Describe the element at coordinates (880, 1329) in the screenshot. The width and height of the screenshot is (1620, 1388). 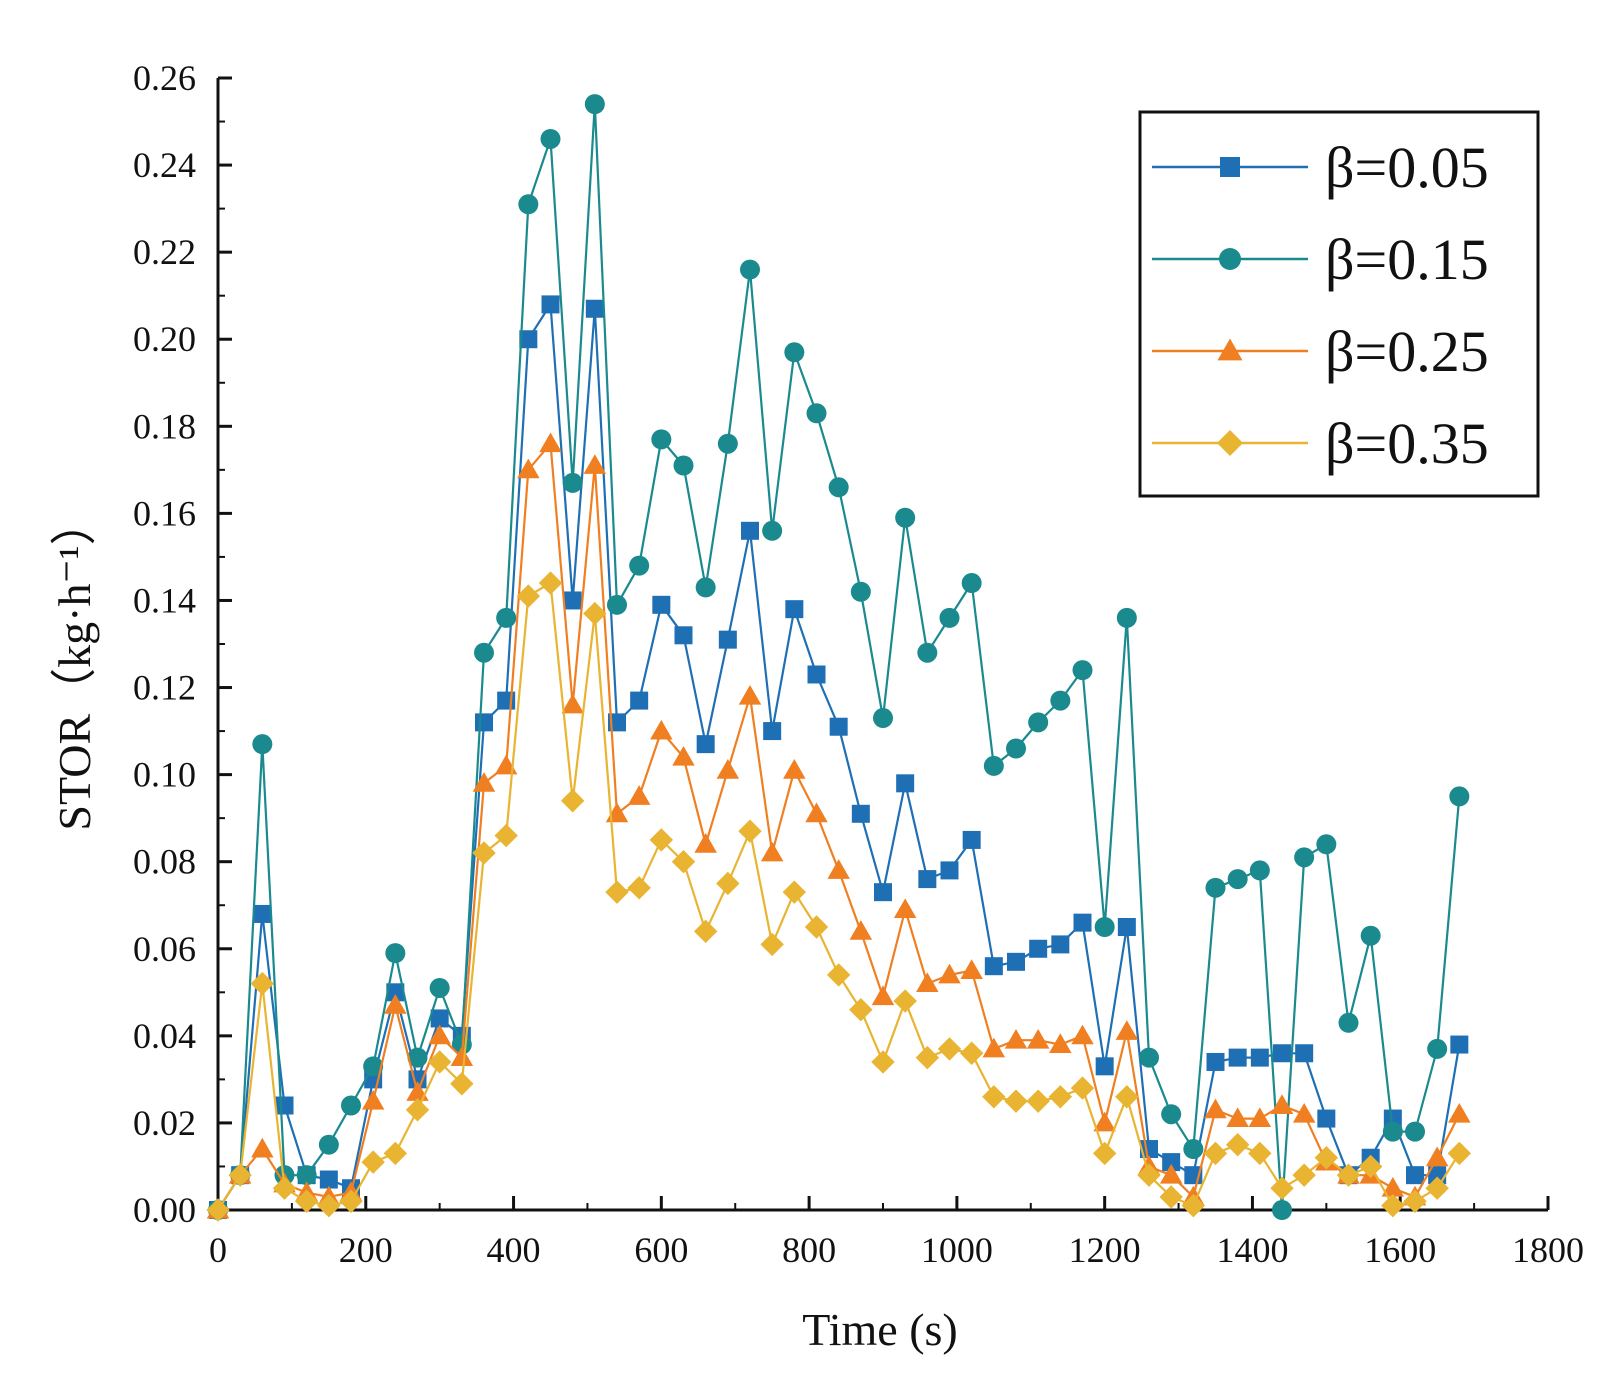
I see `x-axis-title: Time (s)` at that location.